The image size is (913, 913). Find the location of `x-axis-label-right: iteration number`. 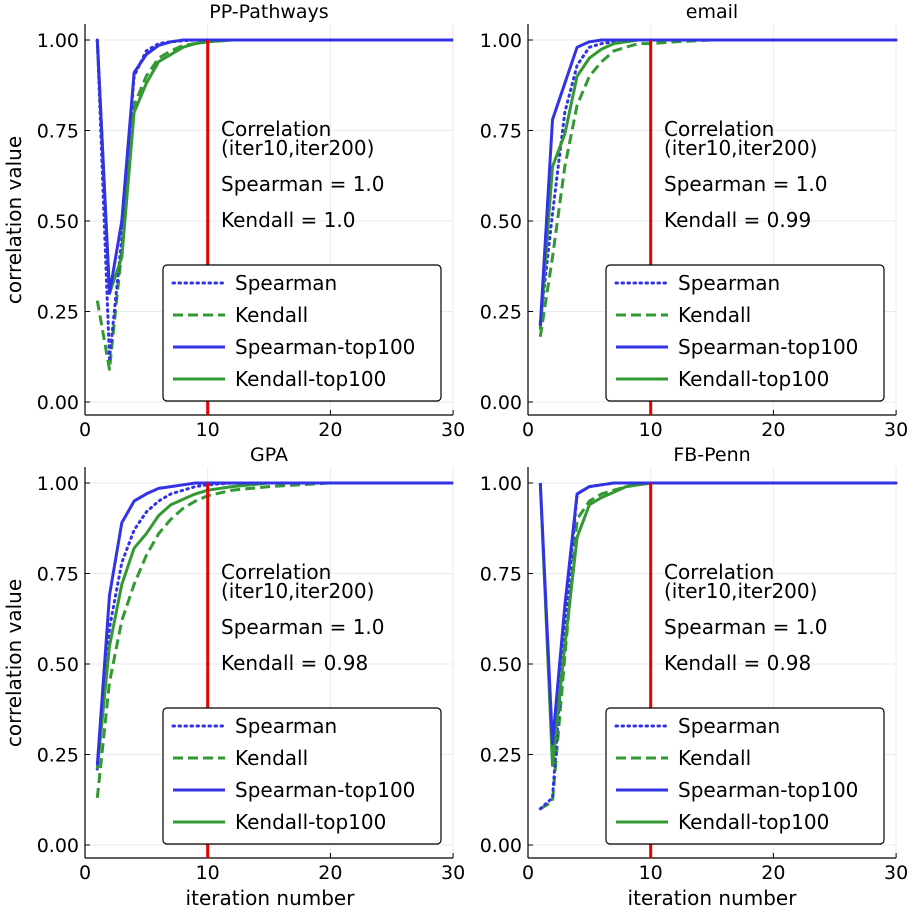

x-axis-label-right: iteration number is located at coordinates (713, 898).